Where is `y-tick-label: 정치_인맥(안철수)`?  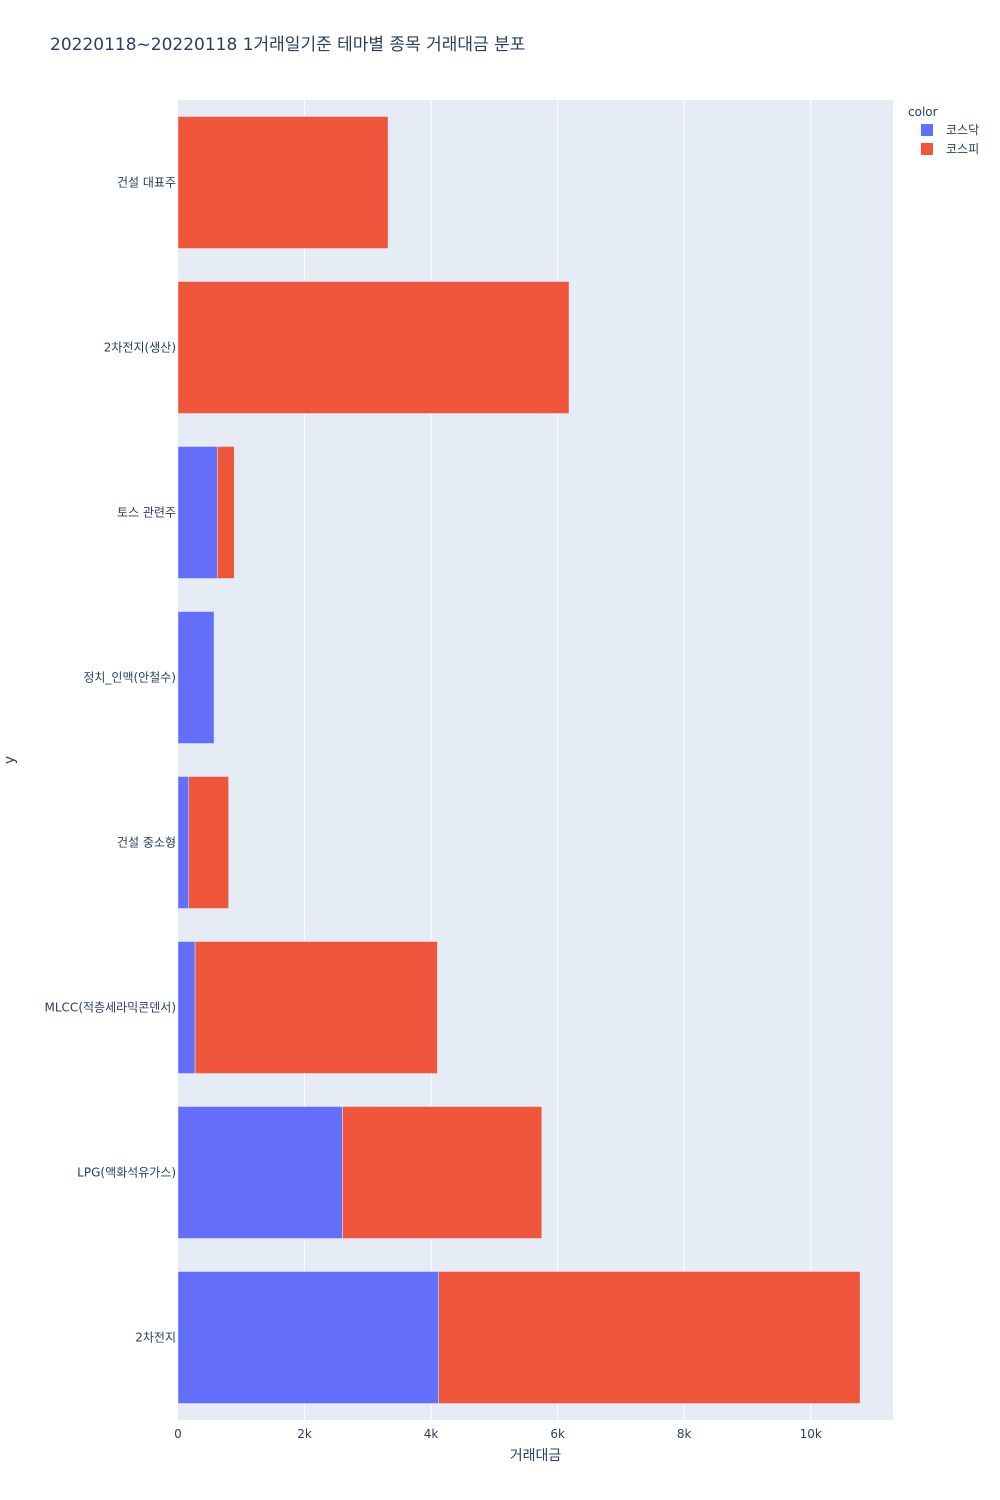
y-tick-label: 정치_인맥(안철수) is located at coordinates (129, 678).